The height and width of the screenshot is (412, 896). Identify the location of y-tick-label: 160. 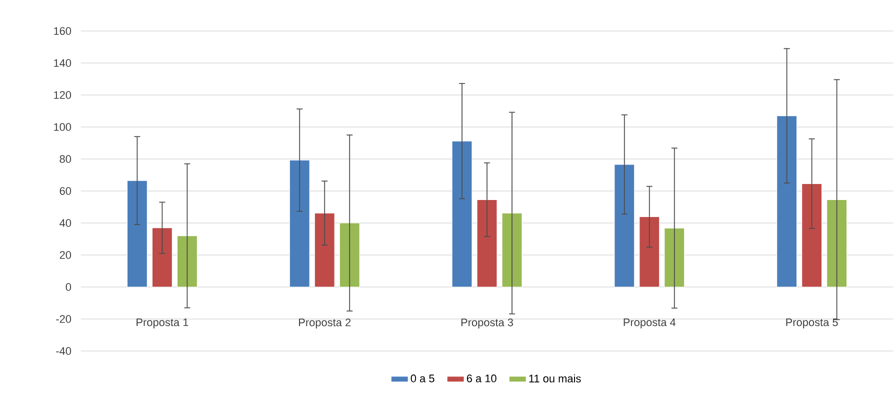
(63, 31).